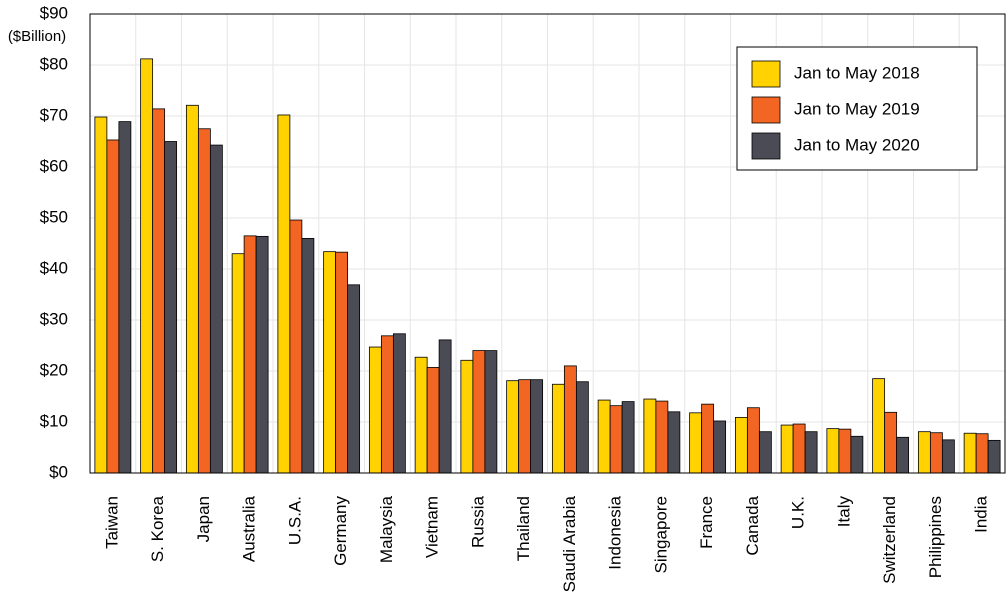 Image resolution: width=1008 pixels, height=610 pixels. I want to click on x-tick-label: Taiwan, so click(111, 522).